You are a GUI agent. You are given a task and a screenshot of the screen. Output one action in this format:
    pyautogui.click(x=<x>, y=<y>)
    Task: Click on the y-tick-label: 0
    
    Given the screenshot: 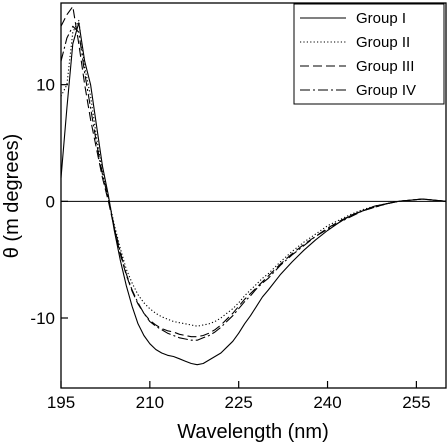 What is the action you would take?
    pyautogui.click(x=50, y=201)
    